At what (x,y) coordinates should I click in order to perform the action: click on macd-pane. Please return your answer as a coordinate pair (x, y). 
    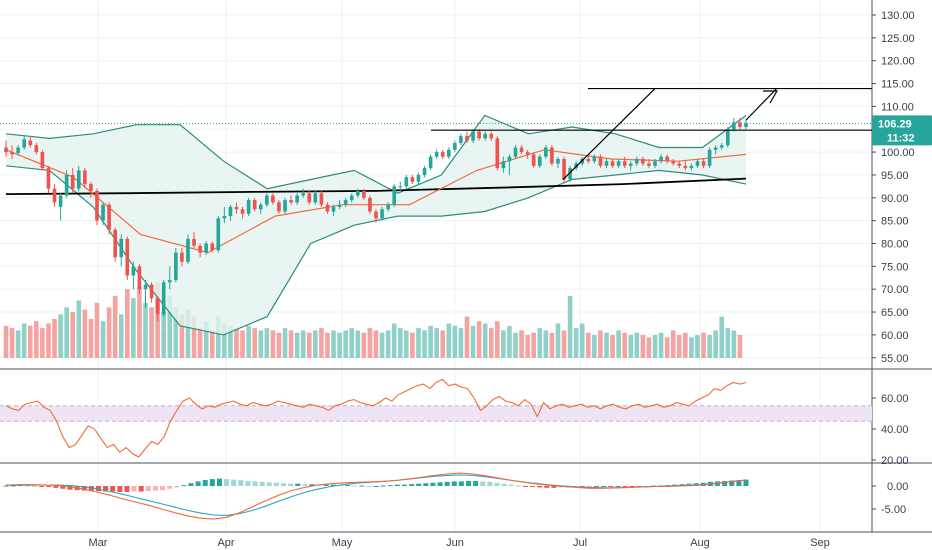
    Looking at the image, I should click on (376, 496).